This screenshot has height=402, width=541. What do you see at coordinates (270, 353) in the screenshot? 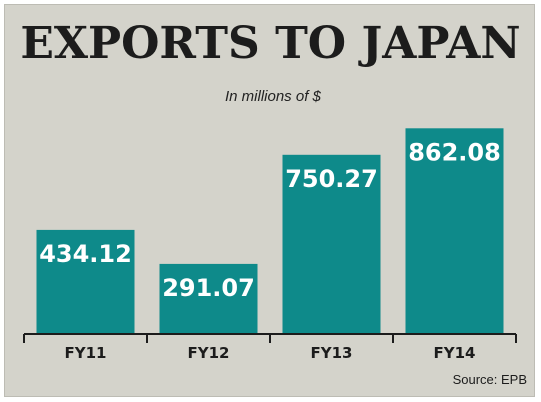
I see `tick-labels-layer: FY11 FY12 FY13 FY14` at bounding box center [270, 353].